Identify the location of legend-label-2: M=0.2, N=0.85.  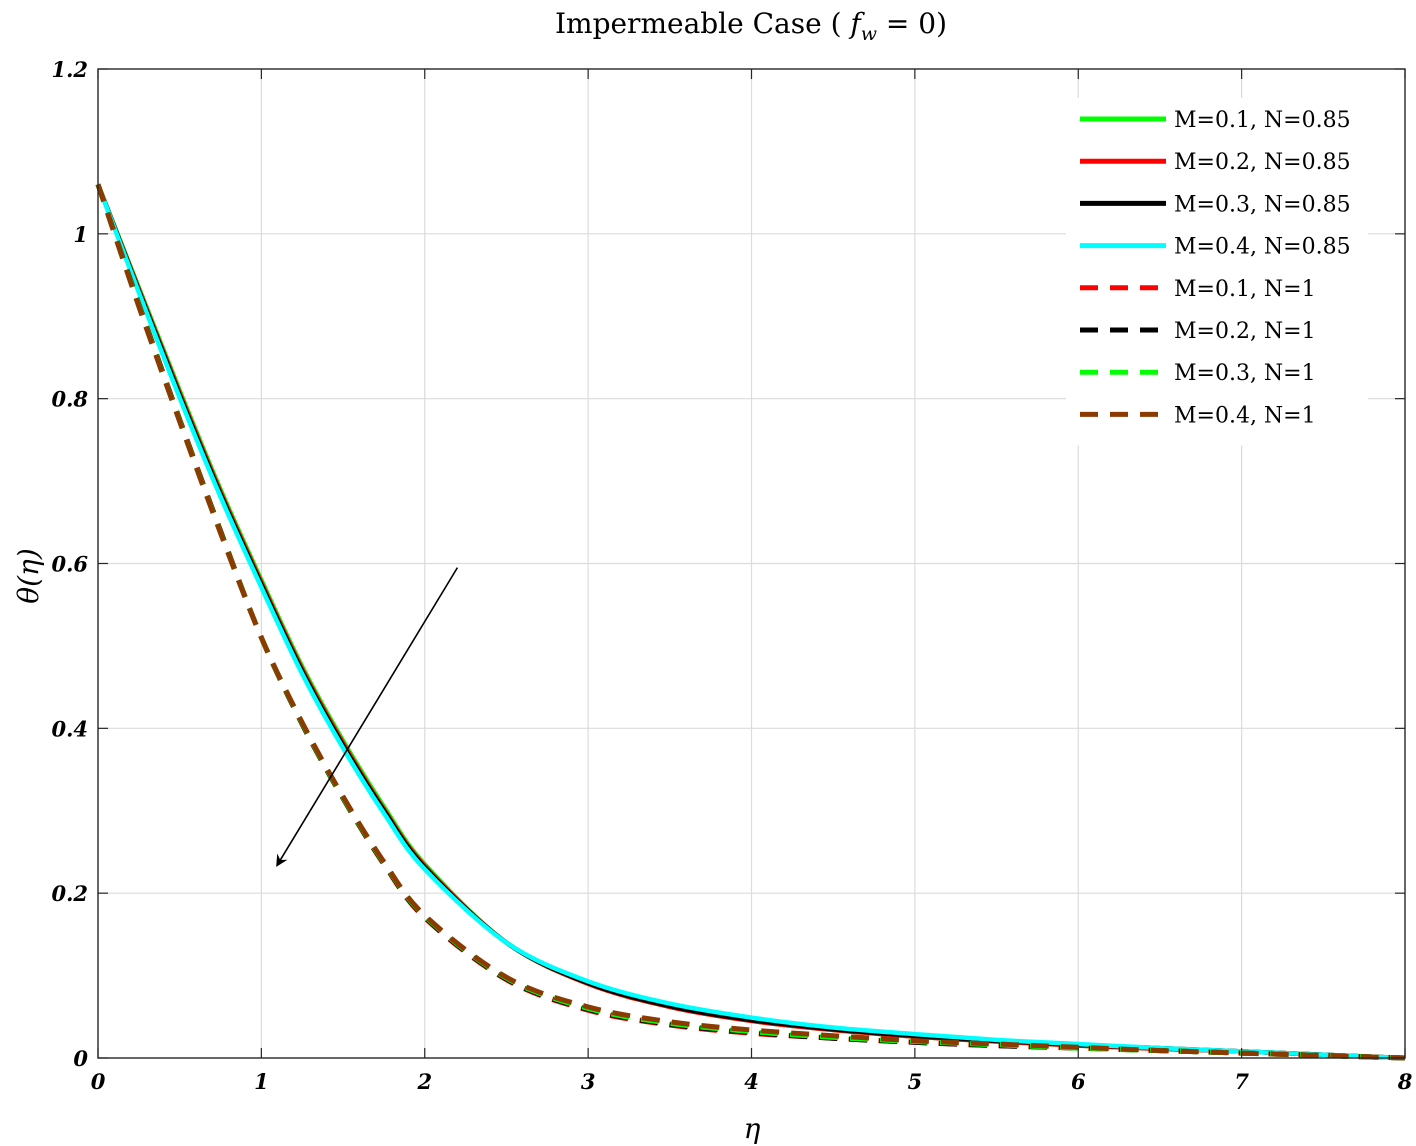
(1262, 162).